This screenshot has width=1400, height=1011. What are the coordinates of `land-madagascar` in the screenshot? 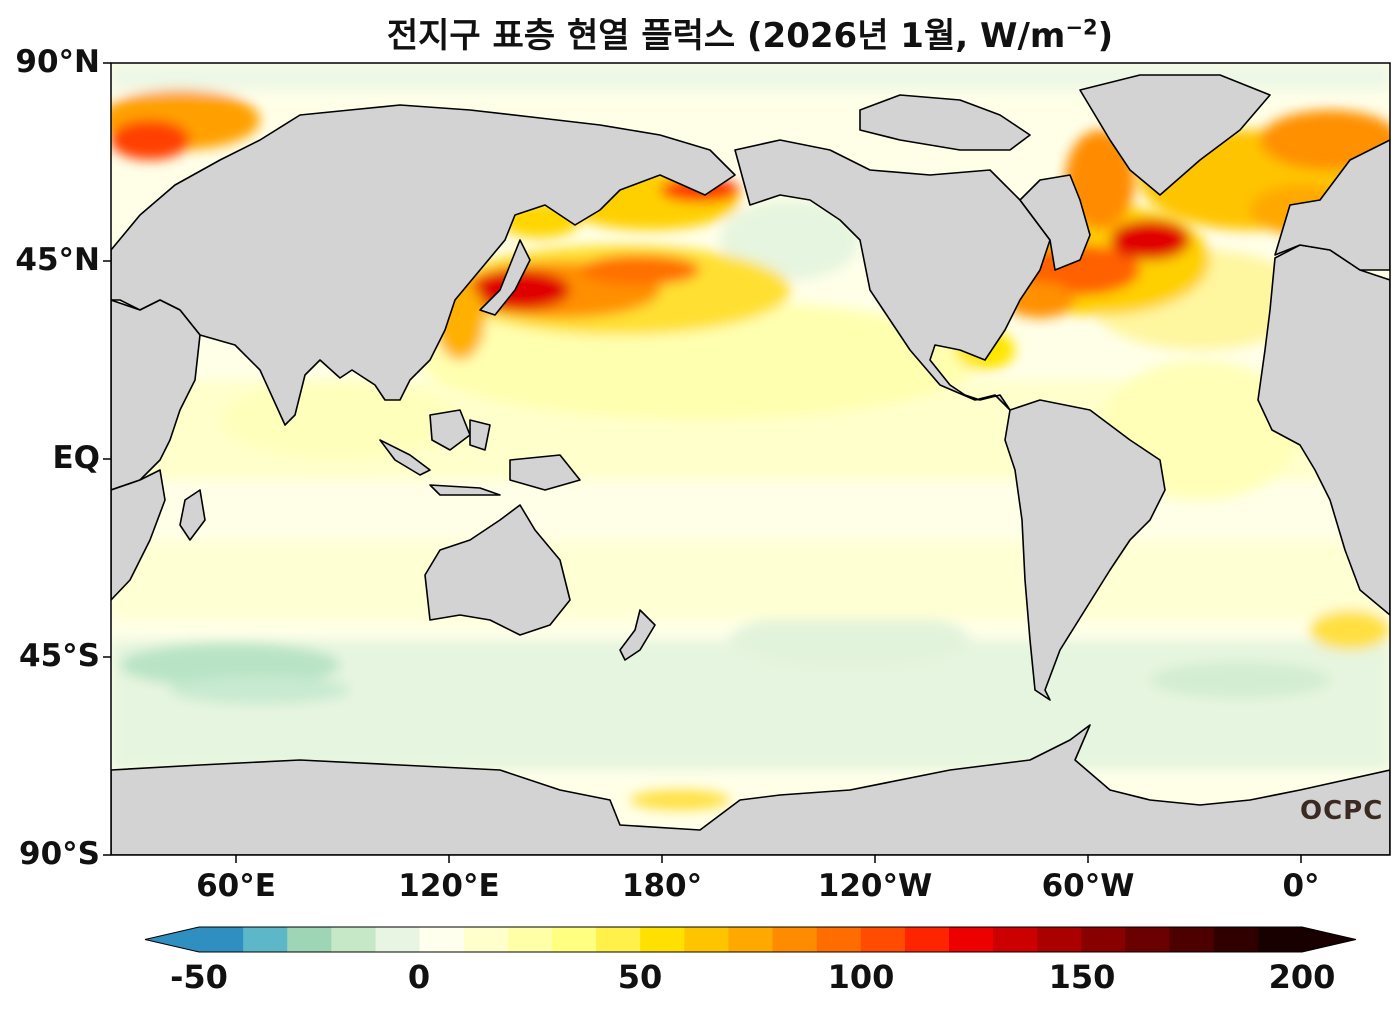 It's located at (192, 515).